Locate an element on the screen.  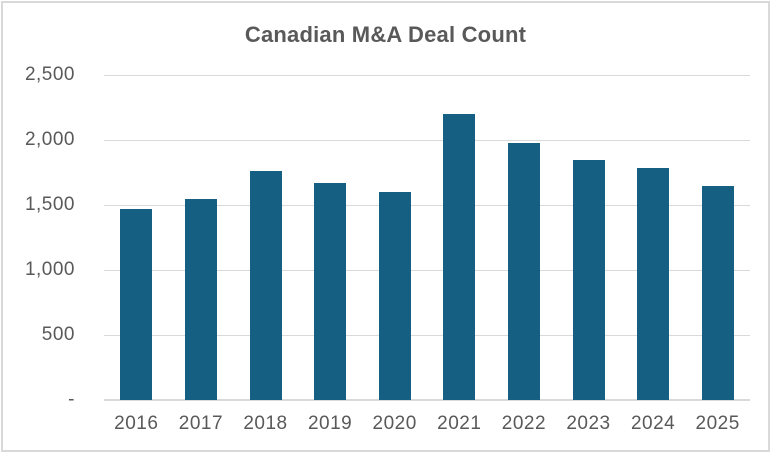
bar-2016 is located at coordinates (136, 304).